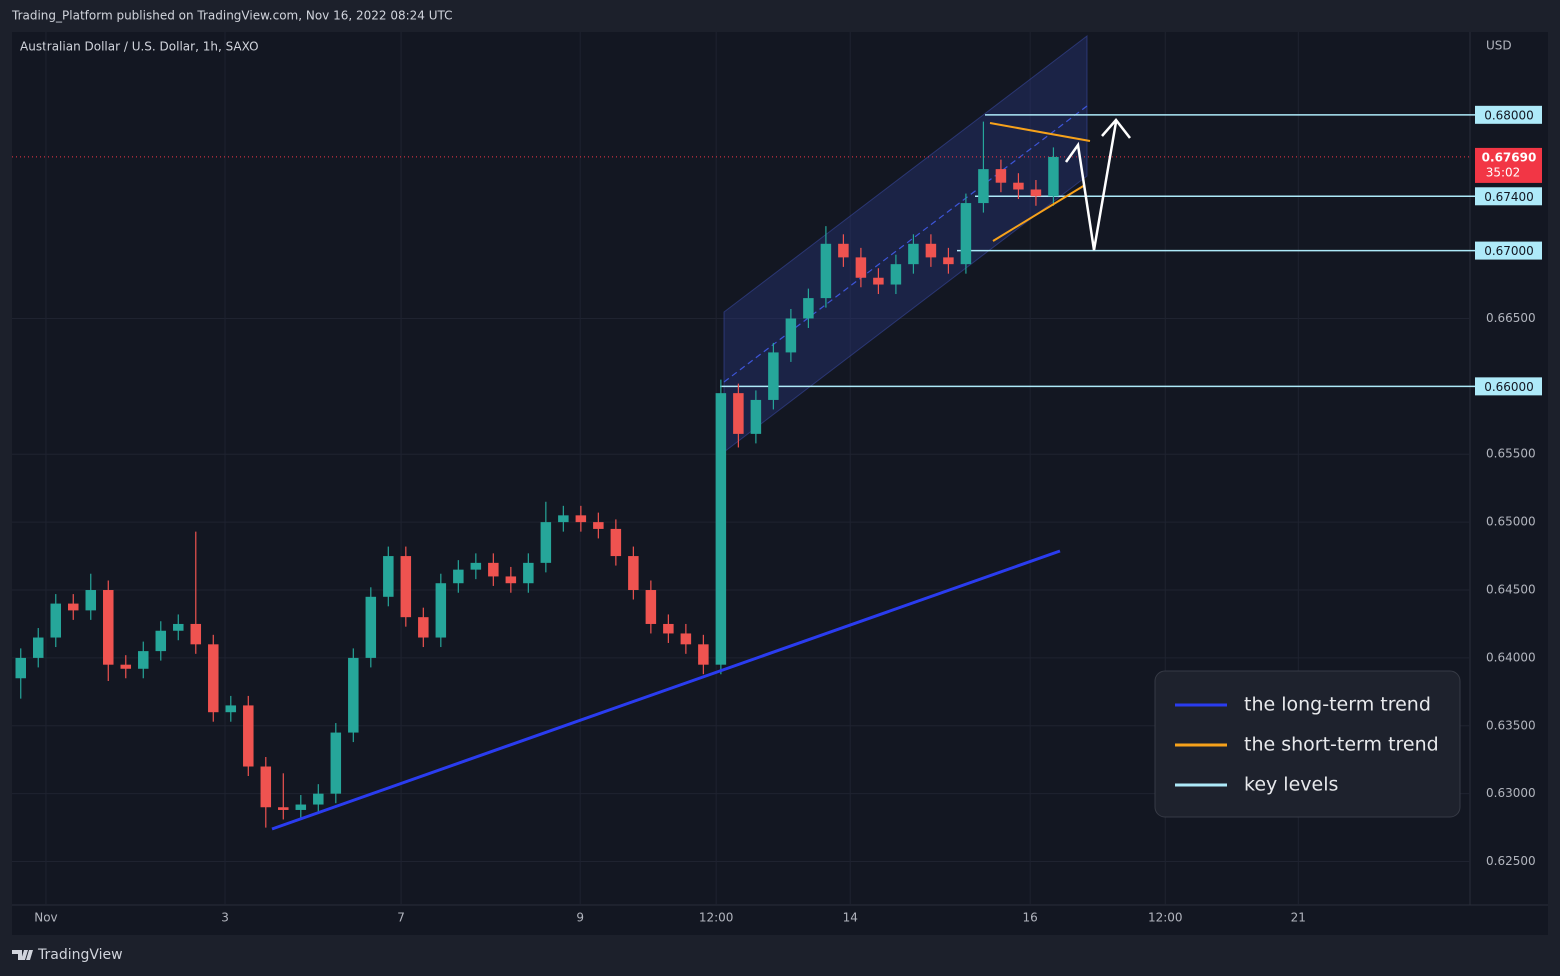  I want to click on x-tick-label: 9, so click(580, 918).